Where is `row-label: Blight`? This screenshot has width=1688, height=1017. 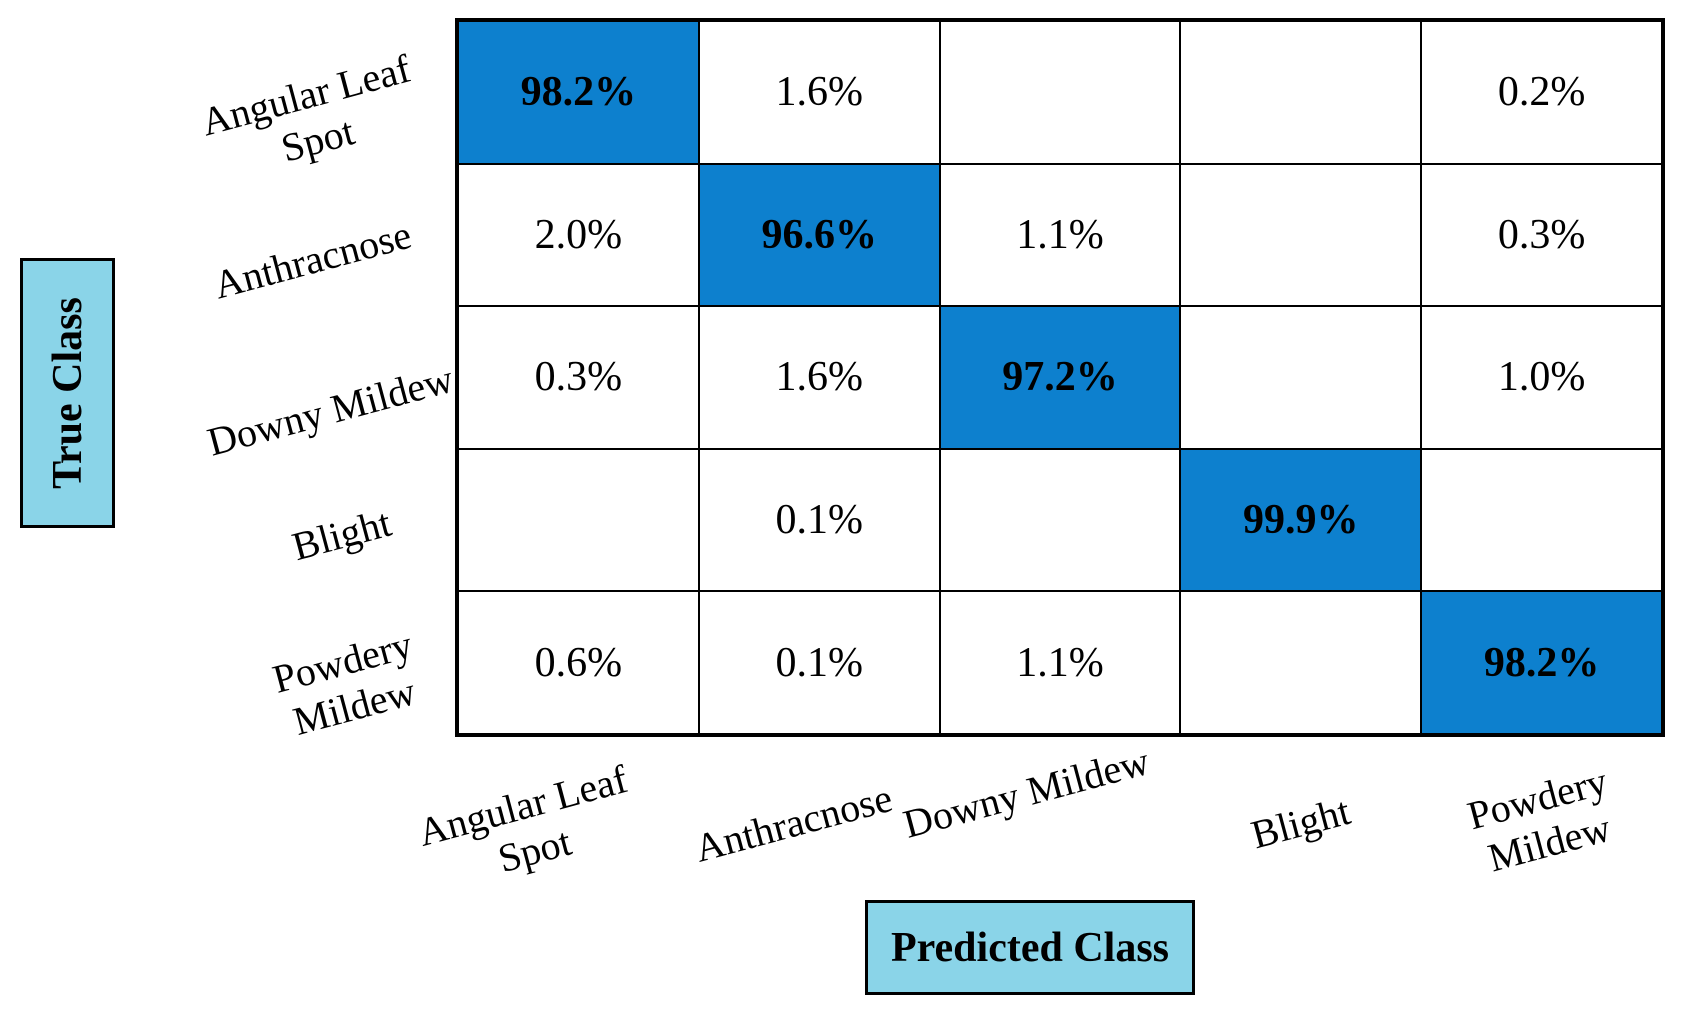 row-label: Blight is located at coordinates (341, 534).